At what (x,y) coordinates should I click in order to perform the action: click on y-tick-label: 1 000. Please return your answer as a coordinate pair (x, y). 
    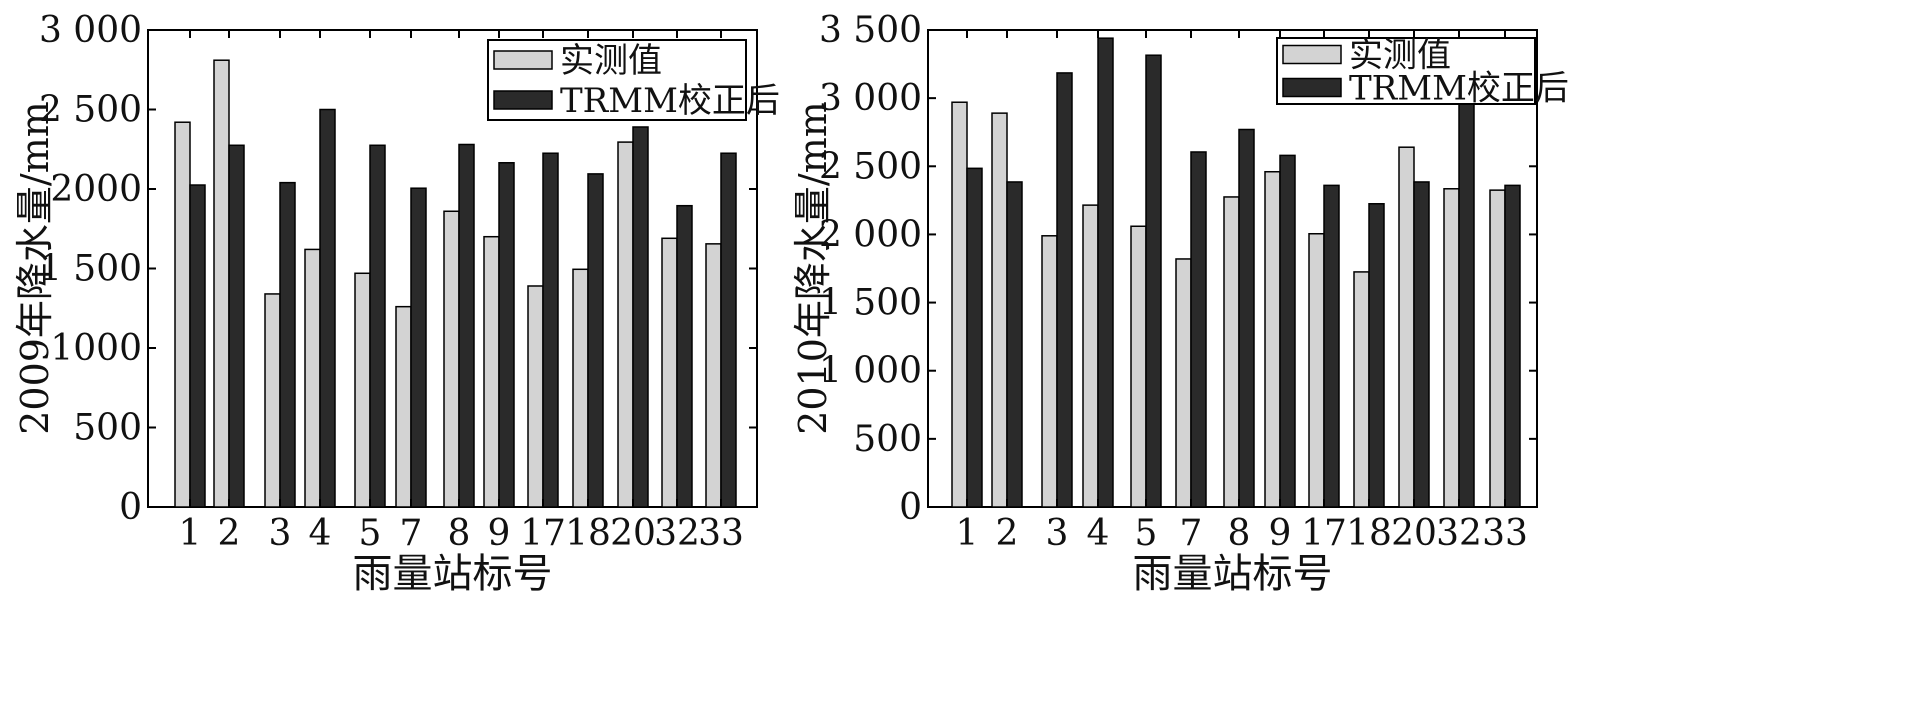
    Looking at the image, I should click on (870, 371).